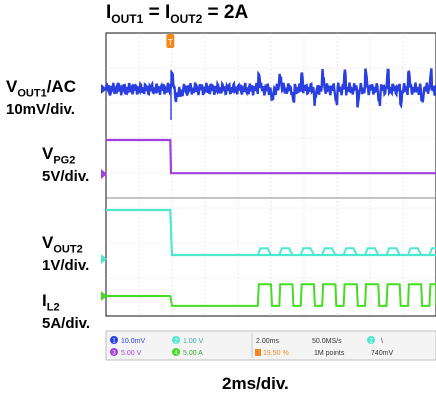 Image resolution: width=436 pixels, height=406 pixels. I want to click on channel-markers, so click(104, 192).